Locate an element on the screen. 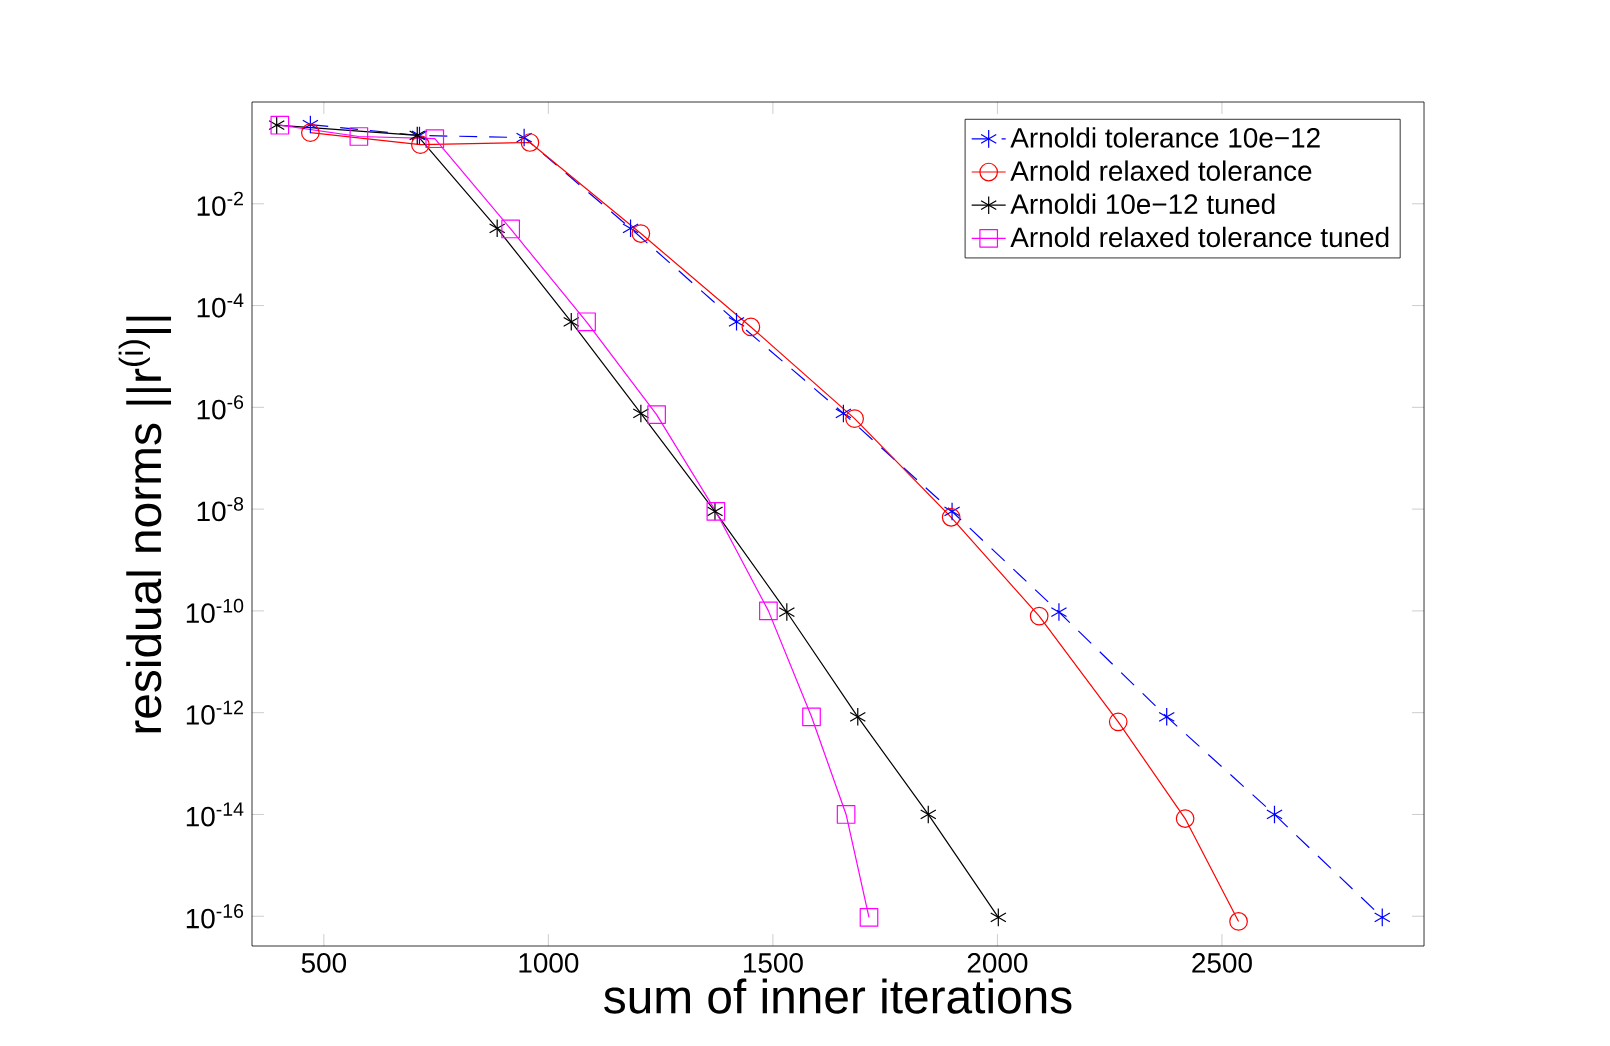 The width and height of the screenshot is (1610, 1046). x-tick-label: 2500 is located at coordinates (1222, 963).